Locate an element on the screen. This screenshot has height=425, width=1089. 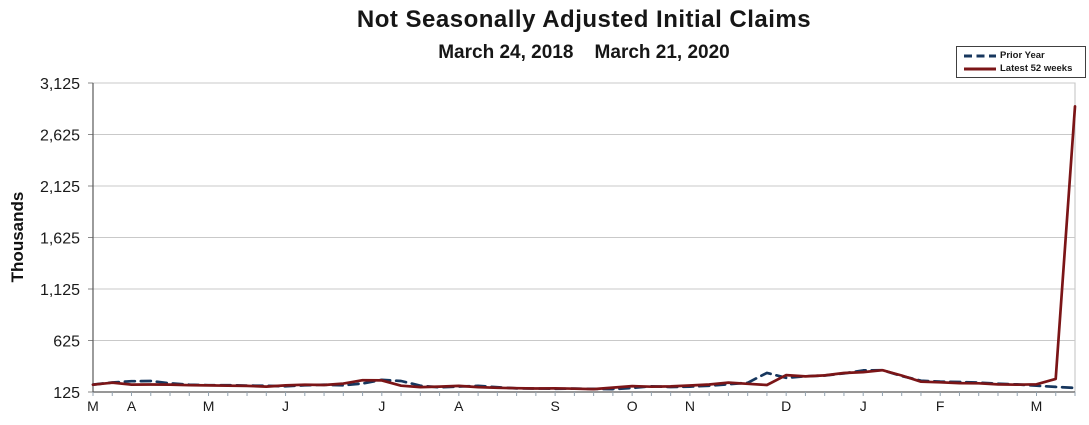
legend: Prior Year Latest 52 weeks is located at coordinates (1021, 62).